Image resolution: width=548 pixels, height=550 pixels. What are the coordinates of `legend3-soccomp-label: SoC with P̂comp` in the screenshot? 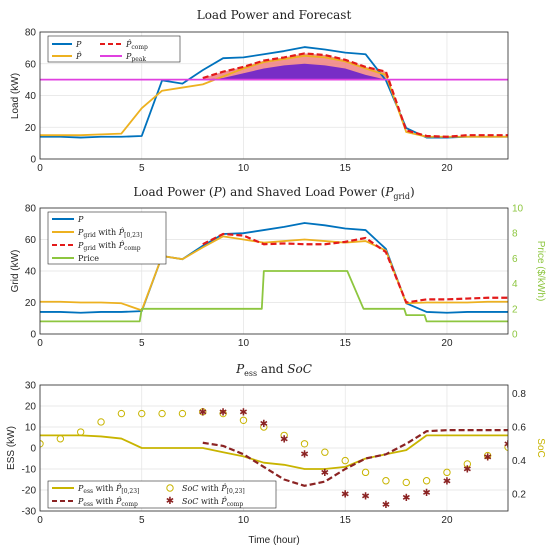 It's located at (212, 502).